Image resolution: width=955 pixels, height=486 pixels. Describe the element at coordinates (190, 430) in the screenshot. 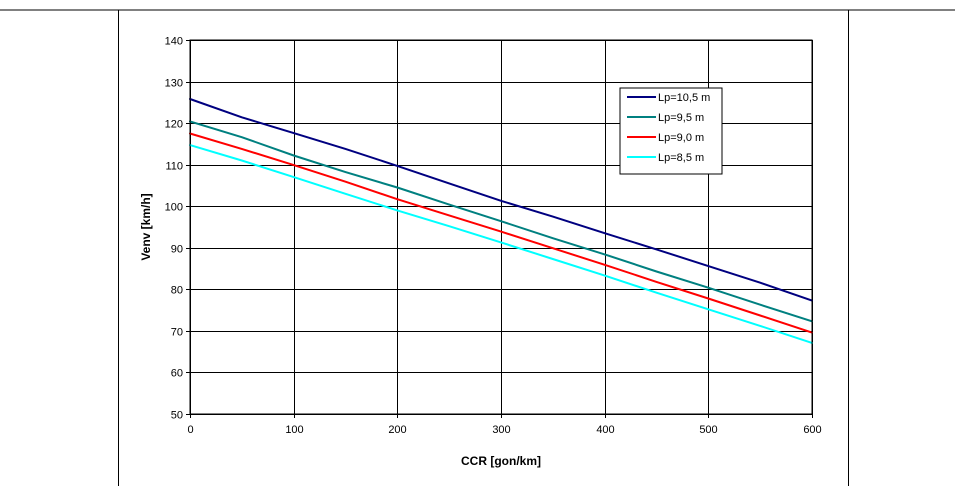

I see `x-tick-label: 0` at that location.